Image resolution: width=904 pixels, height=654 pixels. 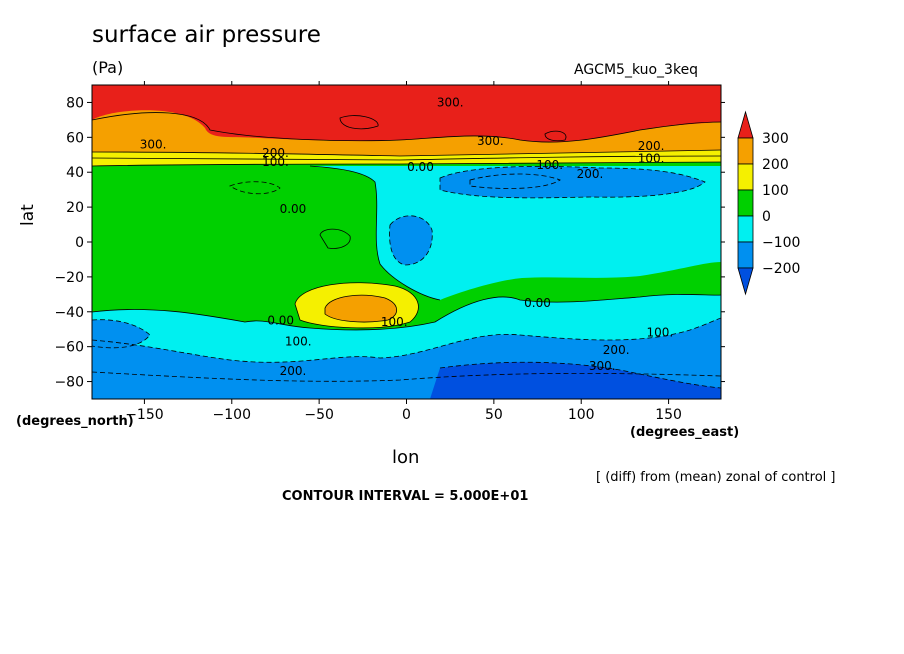 I want to click on experiment-label: AGCM5_kuo_3keq, so click(x=636, y=70).